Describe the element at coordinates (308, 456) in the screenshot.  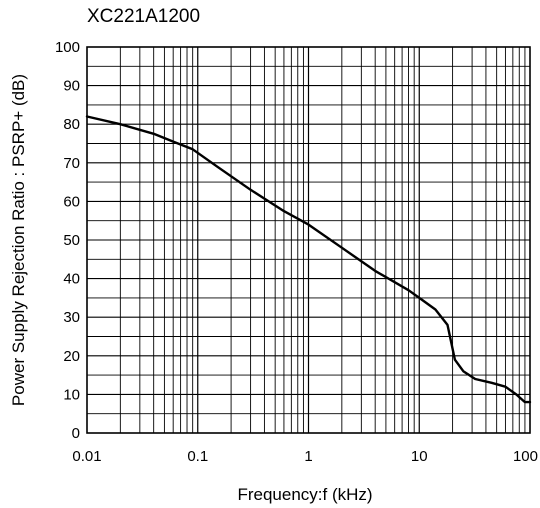
I see `x-tick-label: 1` at that location.